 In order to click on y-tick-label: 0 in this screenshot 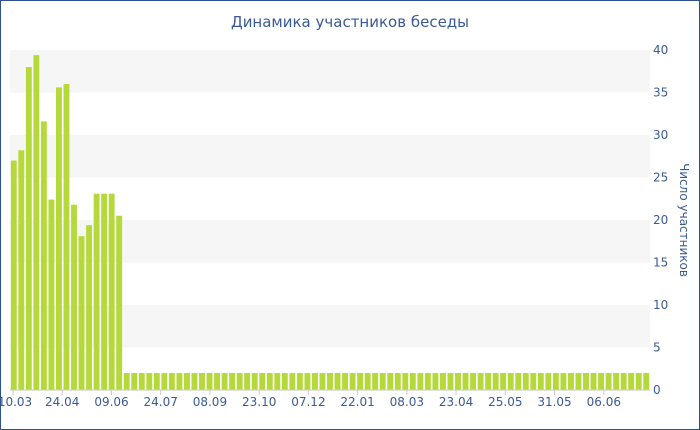, I will do `click(657, 390)`.